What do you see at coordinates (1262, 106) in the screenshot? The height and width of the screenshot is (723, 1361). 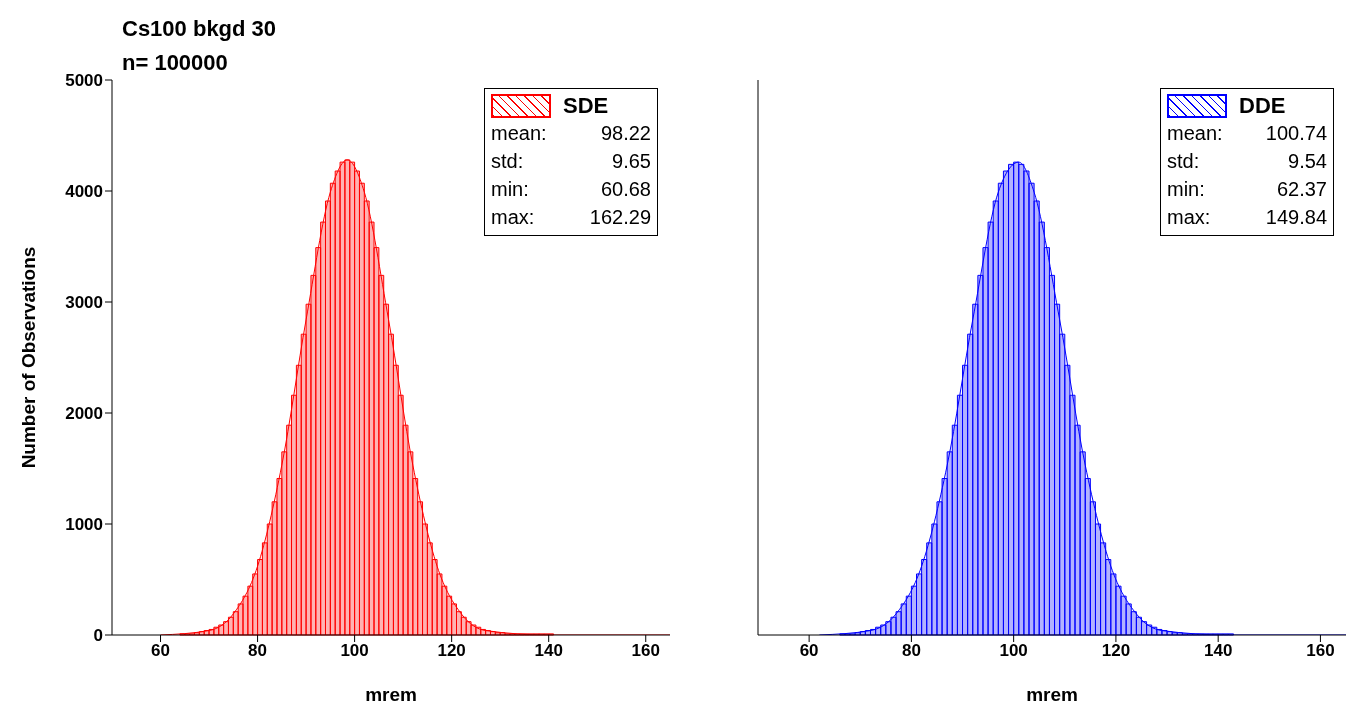 I see `legend-label: DDE` at bounding box center [1262, 106].